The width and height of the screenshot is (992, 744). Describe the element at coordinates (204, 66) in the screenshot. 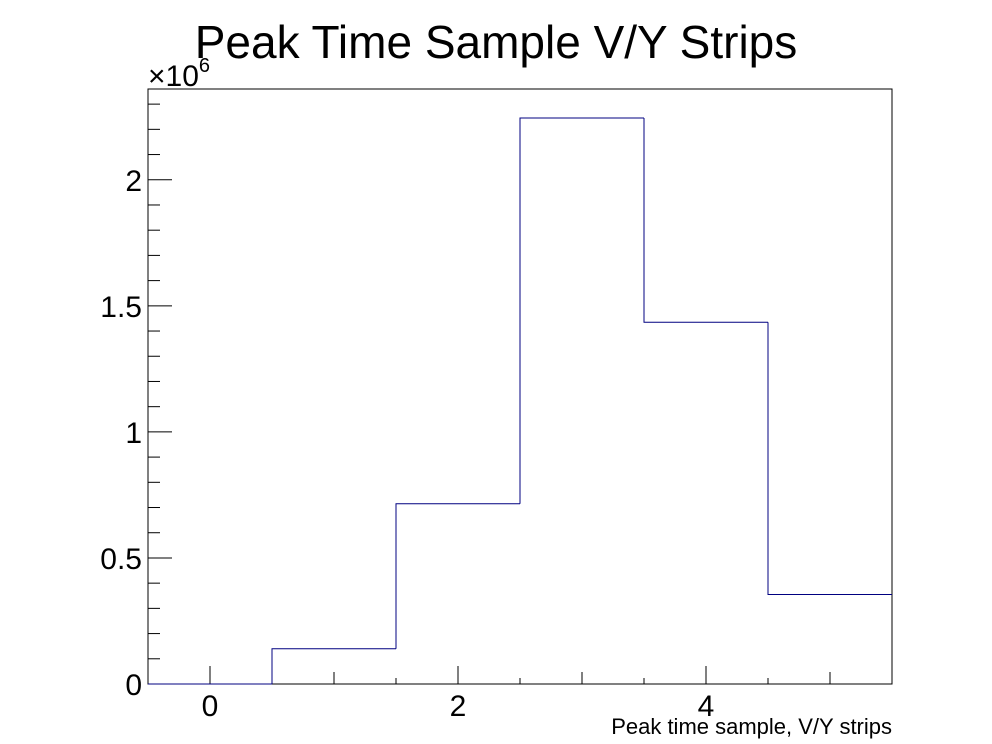

I see `y-multiplier-exponent: 6` at that location.